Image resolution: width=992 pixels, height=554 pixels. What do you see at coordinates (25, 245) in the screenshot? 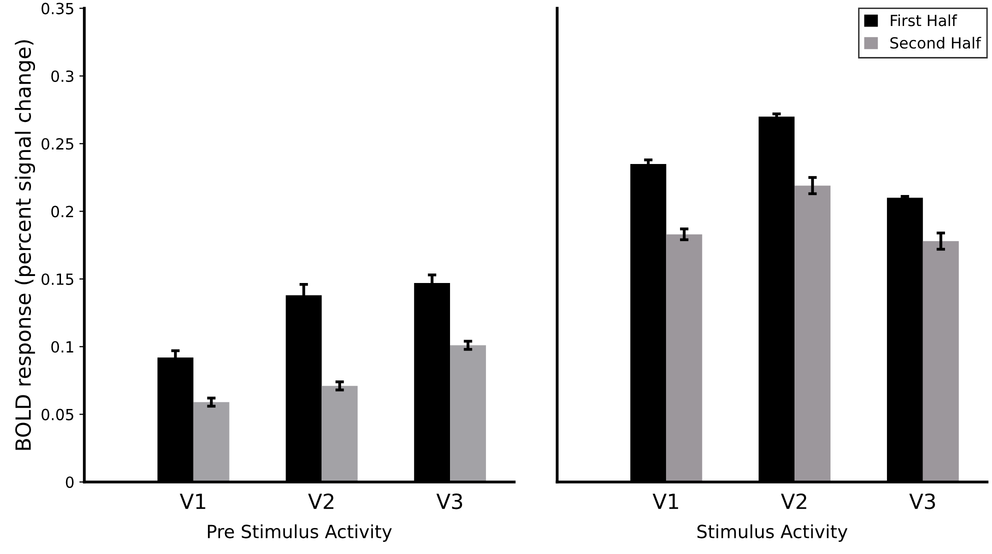
I see `y-axis-title: BOLD response (percent signal change)` at bounding box center [25, 245].